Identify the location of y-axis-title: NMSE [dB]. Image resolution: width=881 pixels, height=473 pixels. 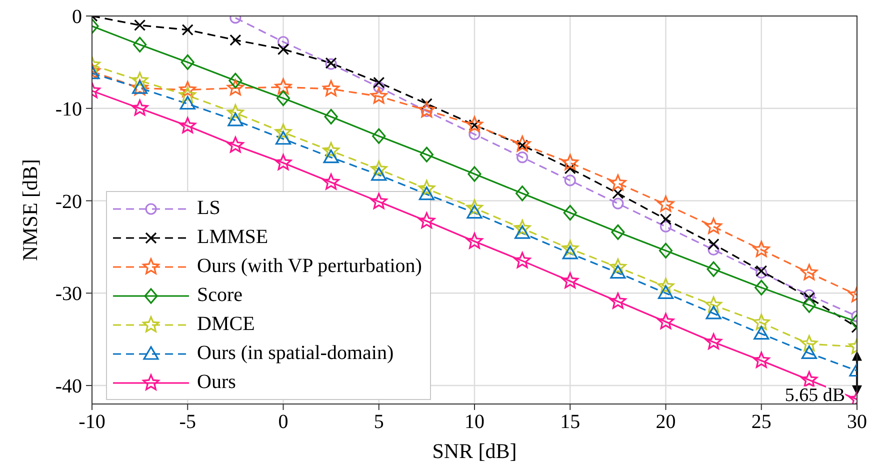
(30, 210).